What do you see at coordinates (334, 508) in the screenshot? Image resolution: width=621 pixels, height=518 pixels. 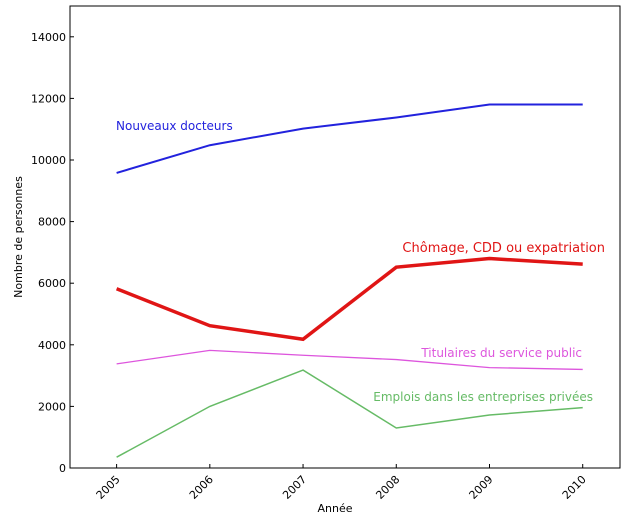 I see `x-axis-label: Année` at bounding box center [334, 508].